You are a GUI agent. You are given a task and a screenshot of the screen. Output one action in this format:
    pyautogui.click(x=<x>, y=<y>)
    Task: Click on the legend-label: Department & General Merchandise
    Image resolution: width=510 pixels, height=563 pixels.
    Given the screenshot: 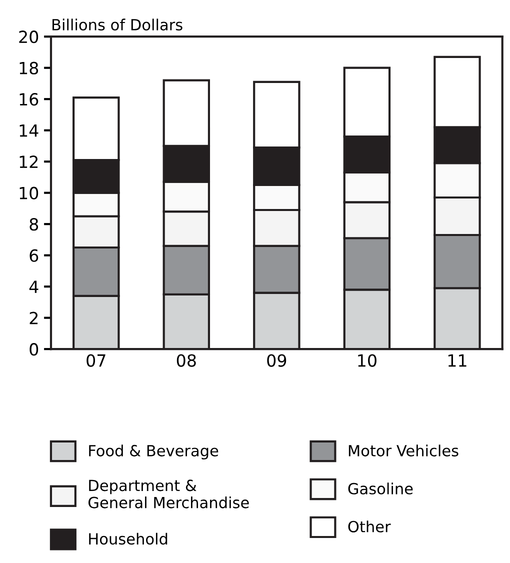 What is the action you would take?
    pyautogui.click(x=168, y=494)
    